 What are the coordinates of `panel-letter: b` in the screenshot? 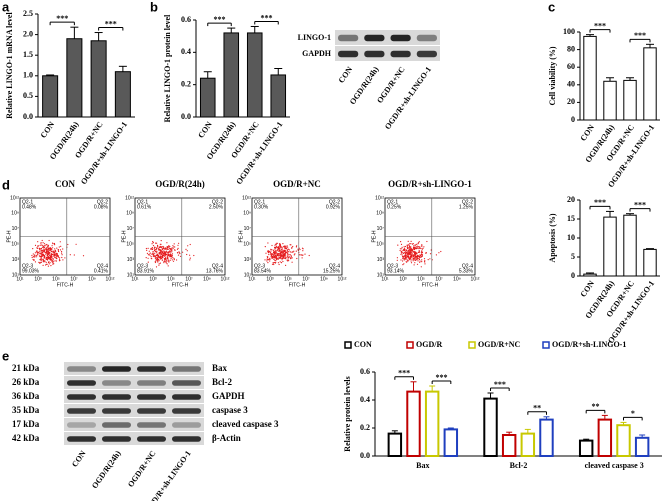 It's located at (154, 7).